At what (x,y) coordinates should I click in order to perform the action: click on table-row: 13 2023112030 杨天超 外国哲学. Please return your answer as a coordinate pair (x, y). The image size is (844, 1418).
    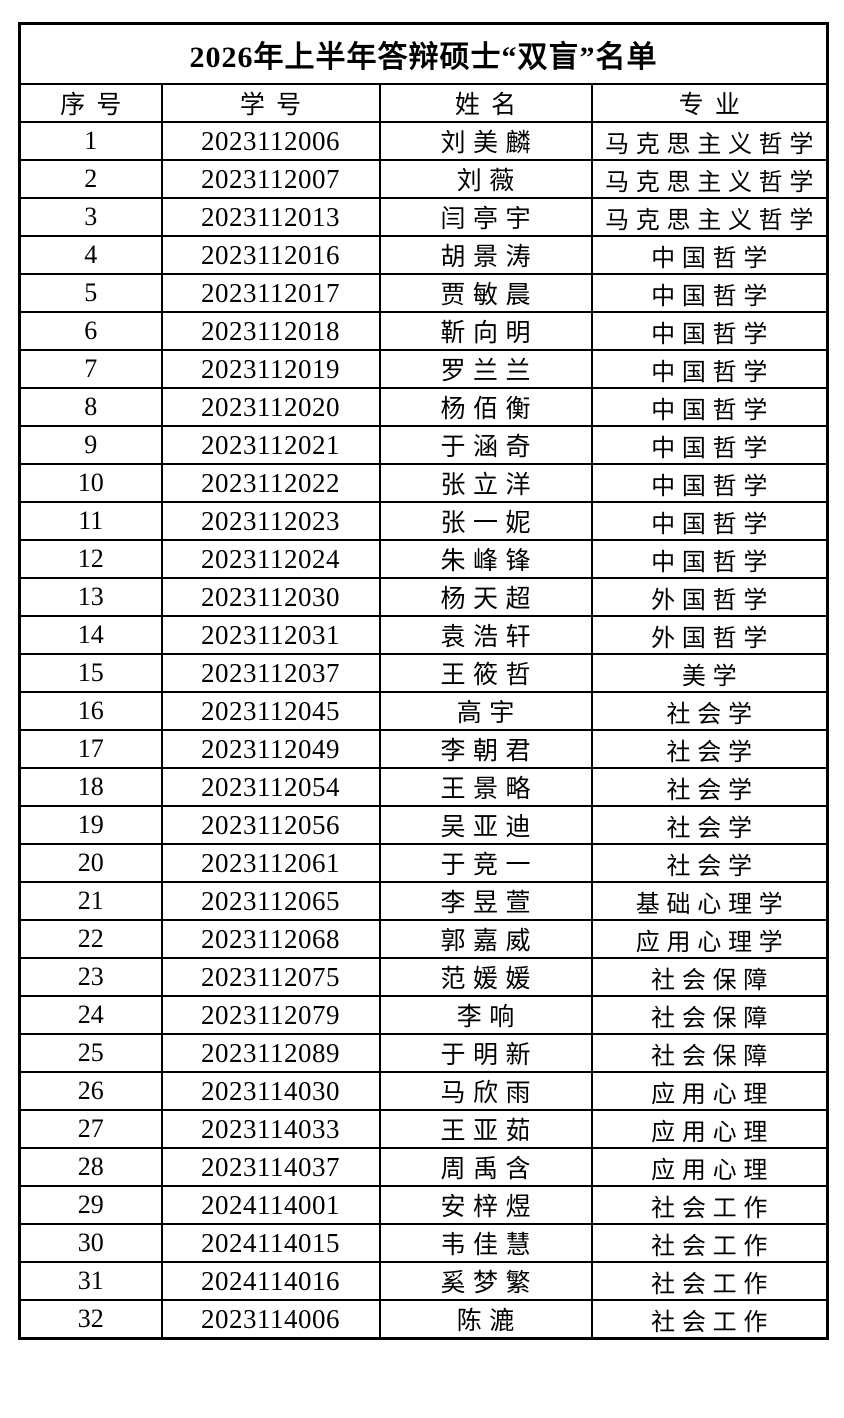
    Looking at the image, I should click on (423, 597).